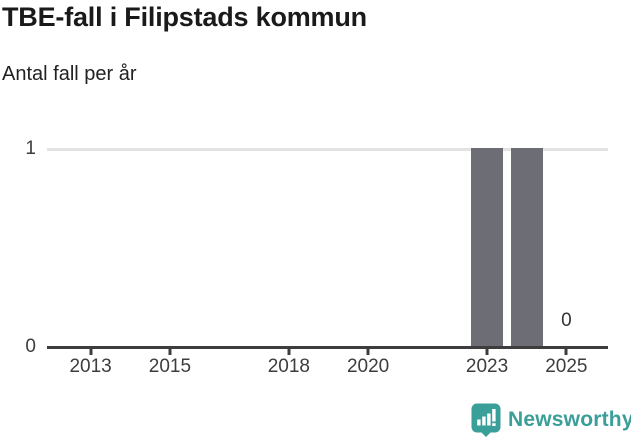  I want to click on x-tick-label-2020: 2020, so click(368, 366).